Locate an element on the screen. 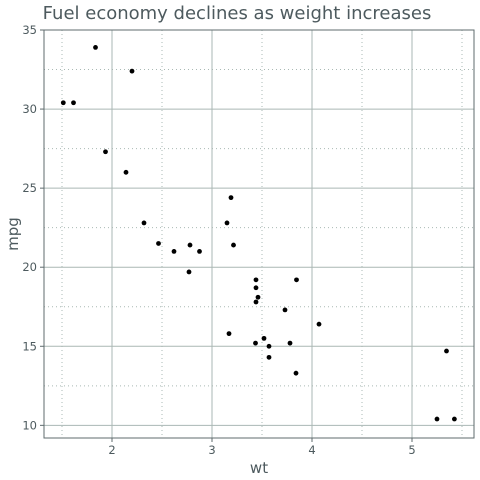  x-tick-label: 5 is located at coordinates (411, 450).